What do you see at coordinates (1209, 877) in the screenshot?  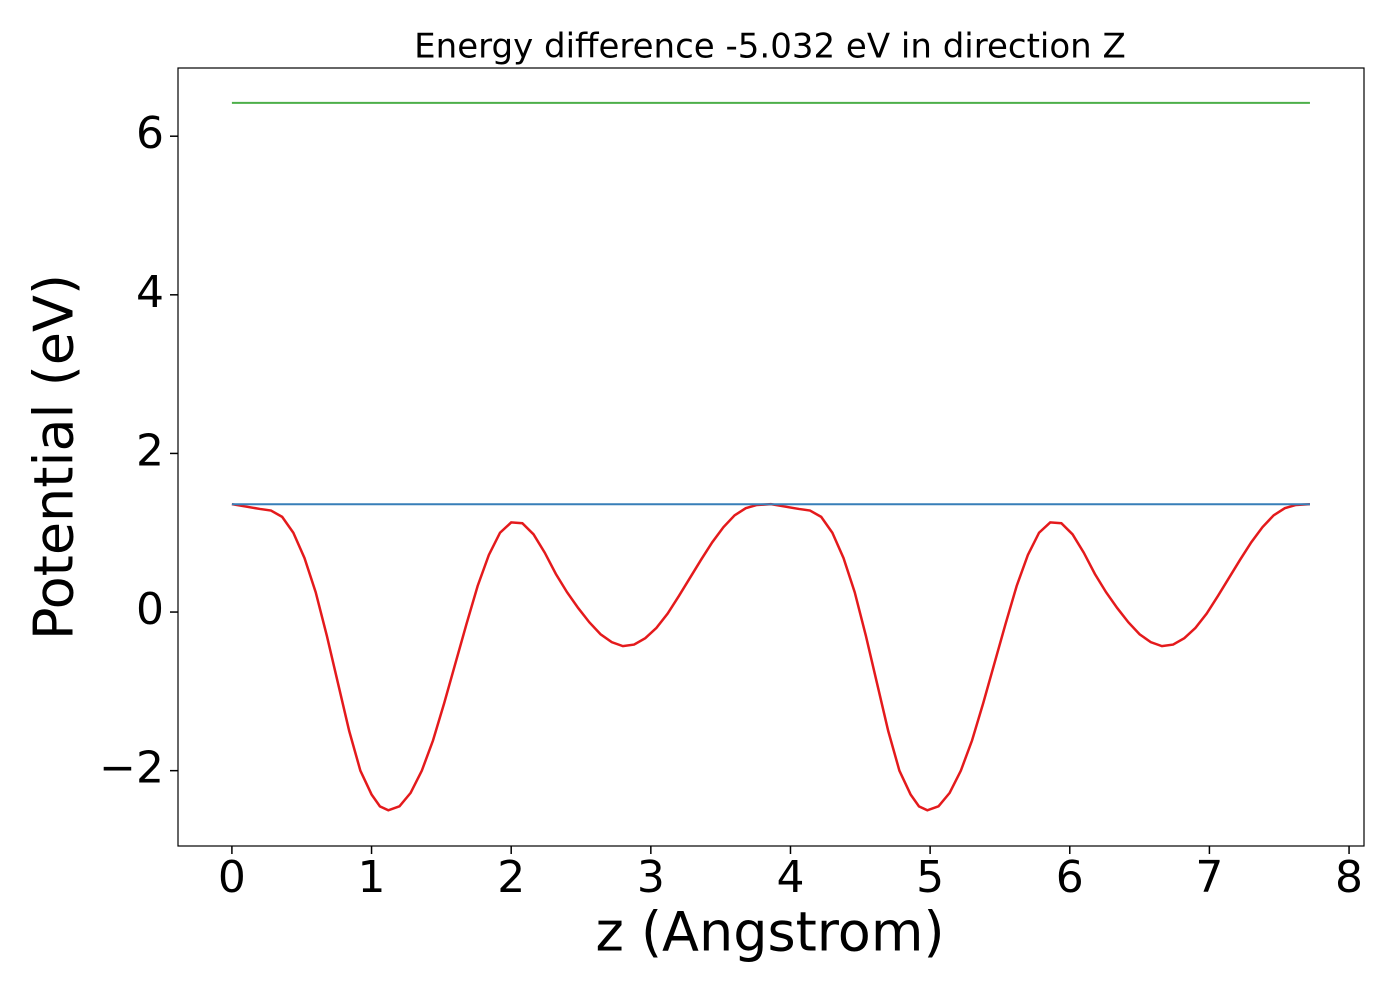 I see `x-tick-label: 7` at bounding box center [1209, 877].